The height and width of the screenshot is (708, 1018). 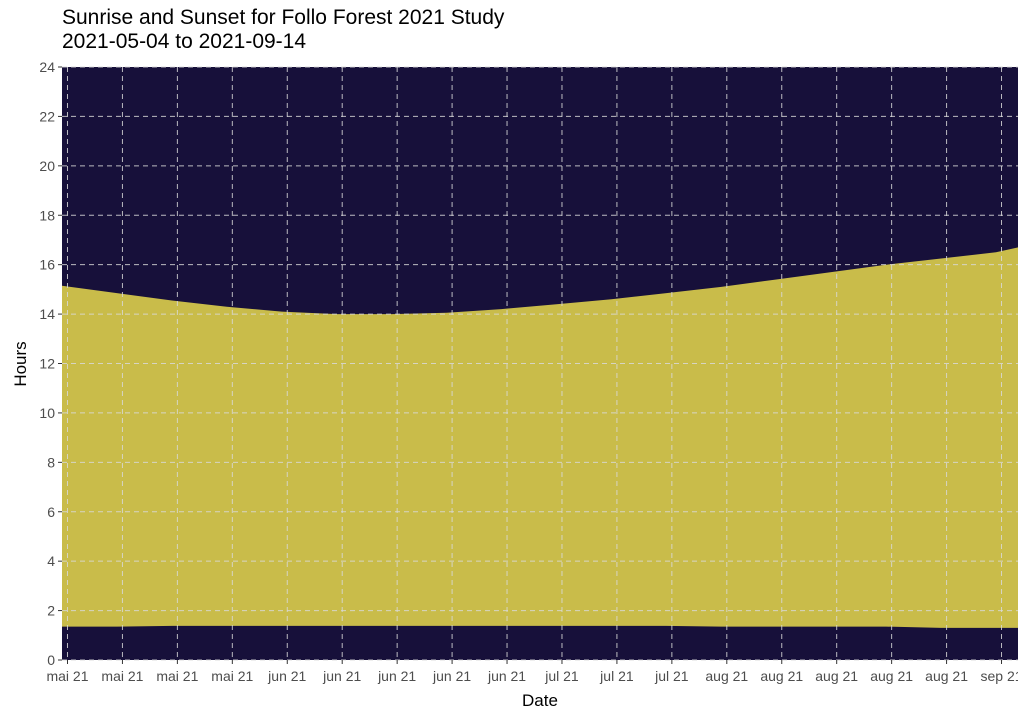 What do you see at coordinates (51, 611) in the screenshot?
I see `y-tick-label: 2` at bounding box center [51, 611].